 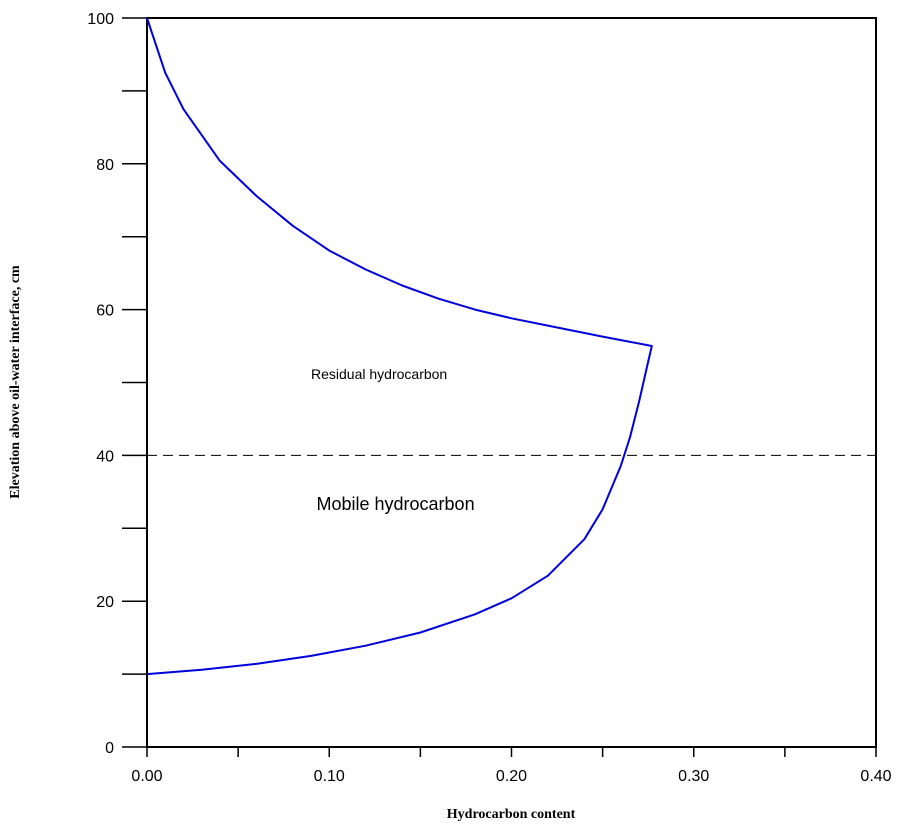 I want to click on y-tick-label: 20, so click(x=105, y=602).